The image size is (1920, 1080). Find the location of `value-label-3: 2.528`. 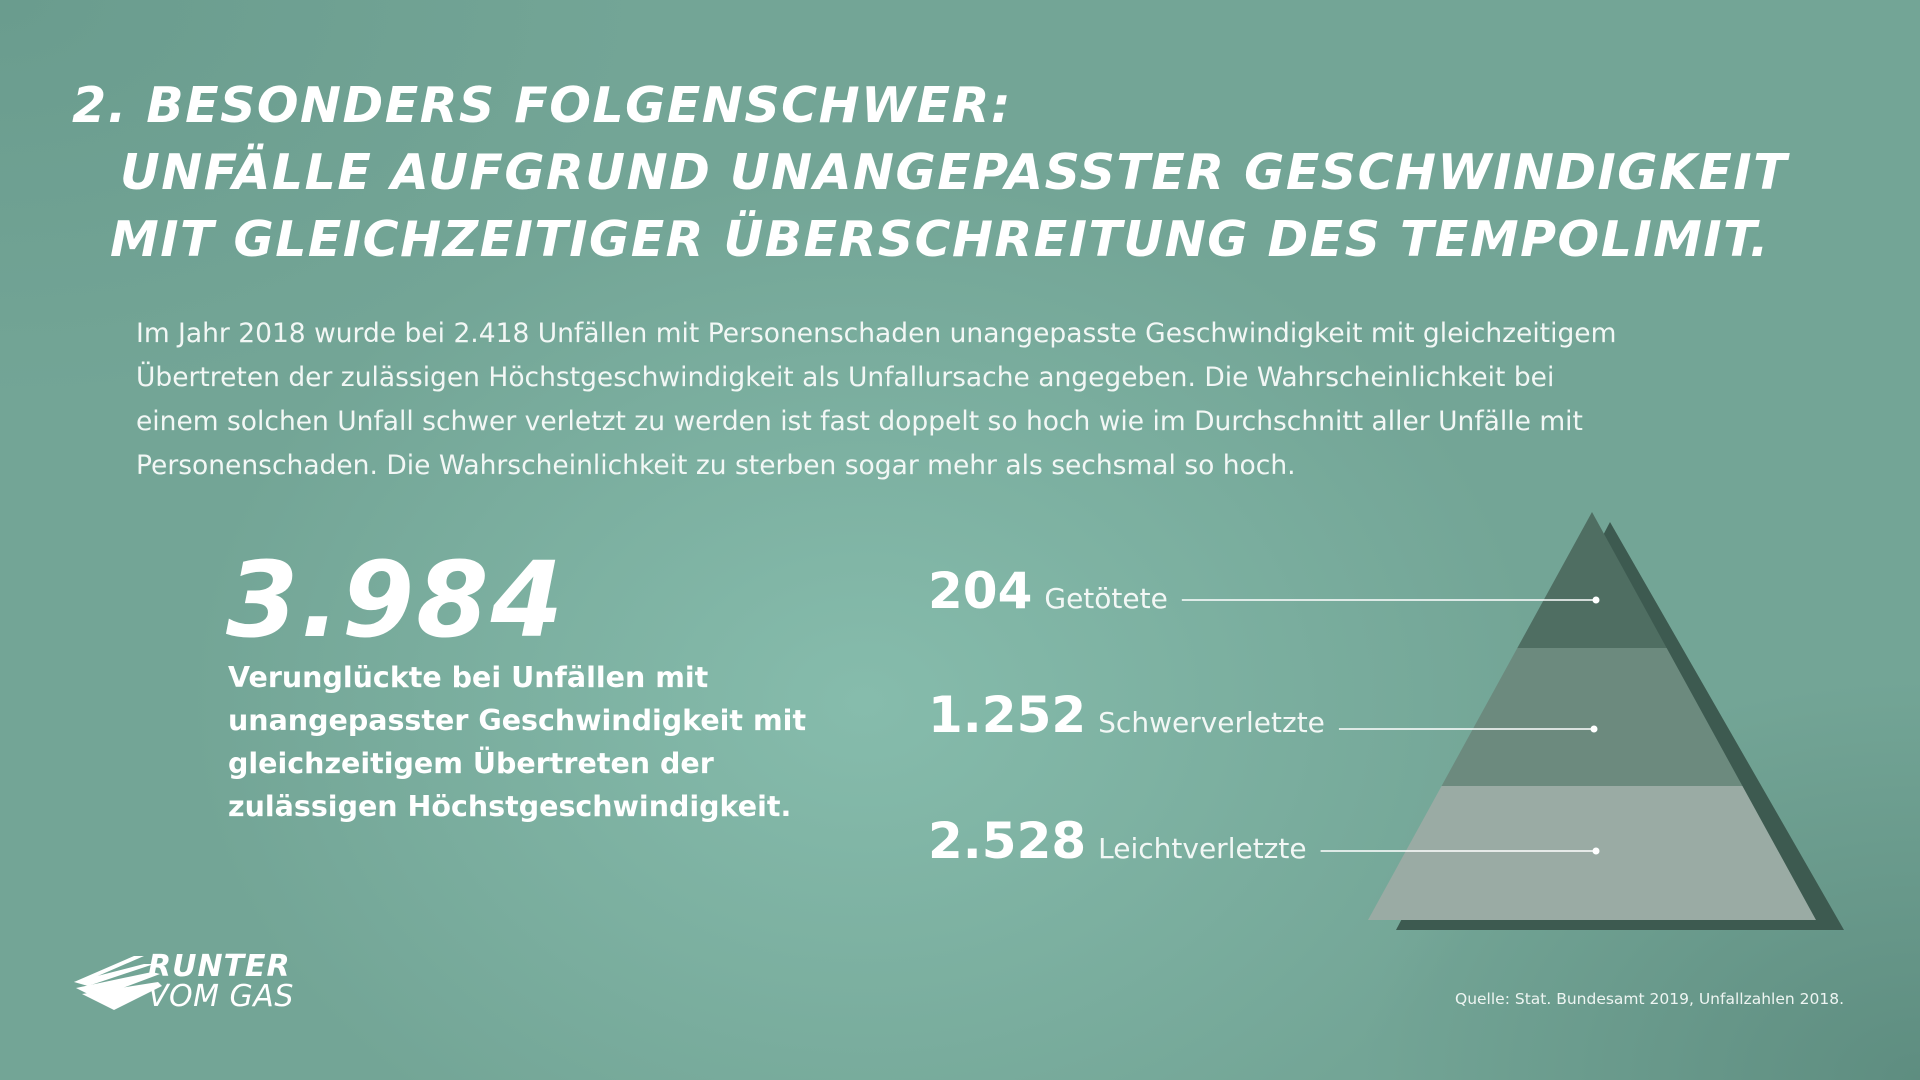

value-label-3: 2.528 is located at coordinates (1007, 841).